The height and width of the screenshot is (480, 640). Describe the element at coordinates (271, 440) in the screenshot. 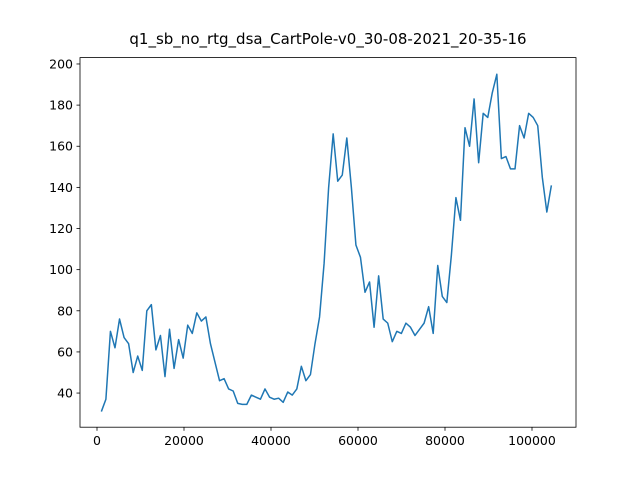

I see `x-tick-label: 40000` at that location.